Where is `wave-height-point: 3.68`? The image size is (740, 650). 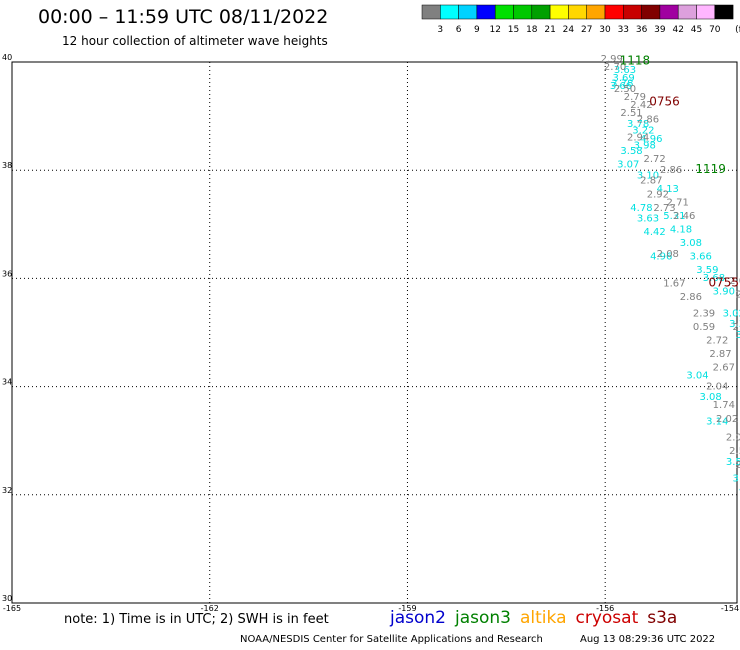
wave-height-point: 3.68 is located at coordinates (714, 278).